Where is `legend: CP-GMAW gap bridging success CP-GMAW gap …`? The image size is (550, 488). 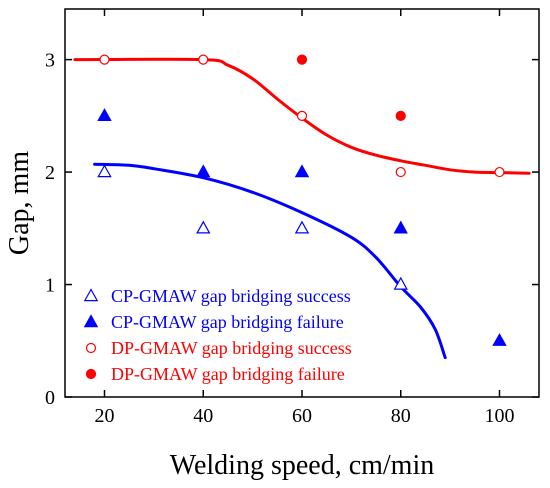 legend: CP-GMAW gap bridging success CP-GMAW gap … is located at coordinates (217, 335).